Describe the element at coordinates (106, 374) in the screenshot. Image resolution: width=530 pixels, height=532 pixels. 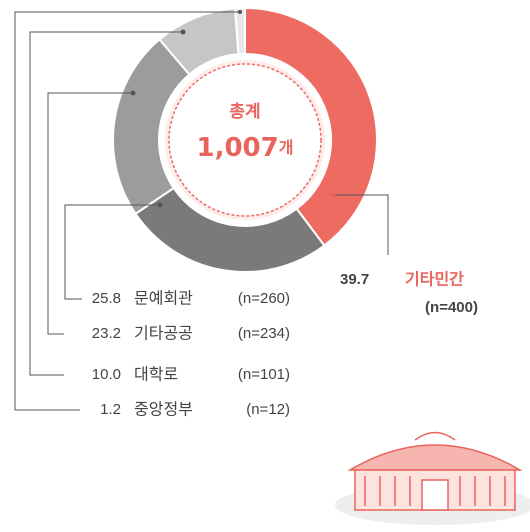
I see `value-label: 10.0` at that location.